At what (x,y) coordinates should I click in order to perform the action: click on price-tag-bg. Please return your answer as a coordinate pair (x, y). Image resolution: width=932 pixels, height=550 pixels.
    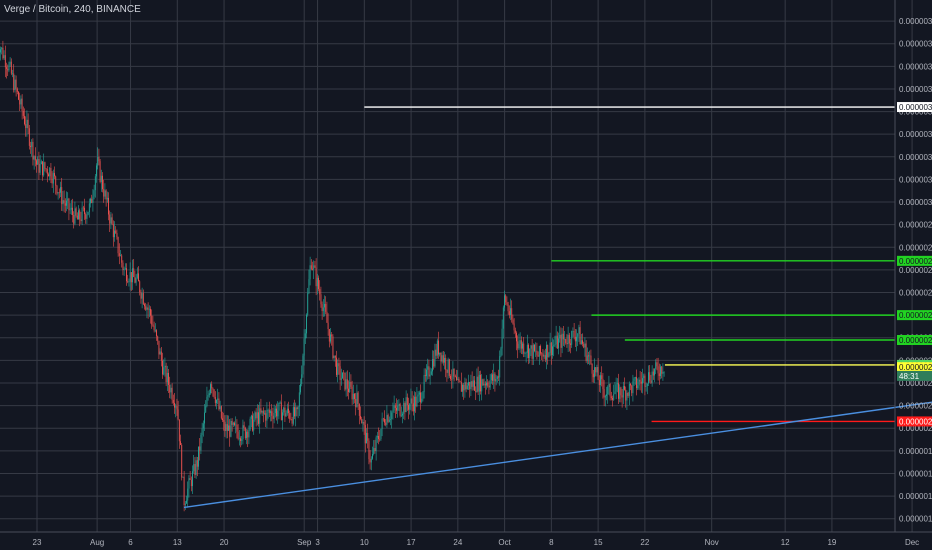
    Looking at the image, I should click on (914, 260).